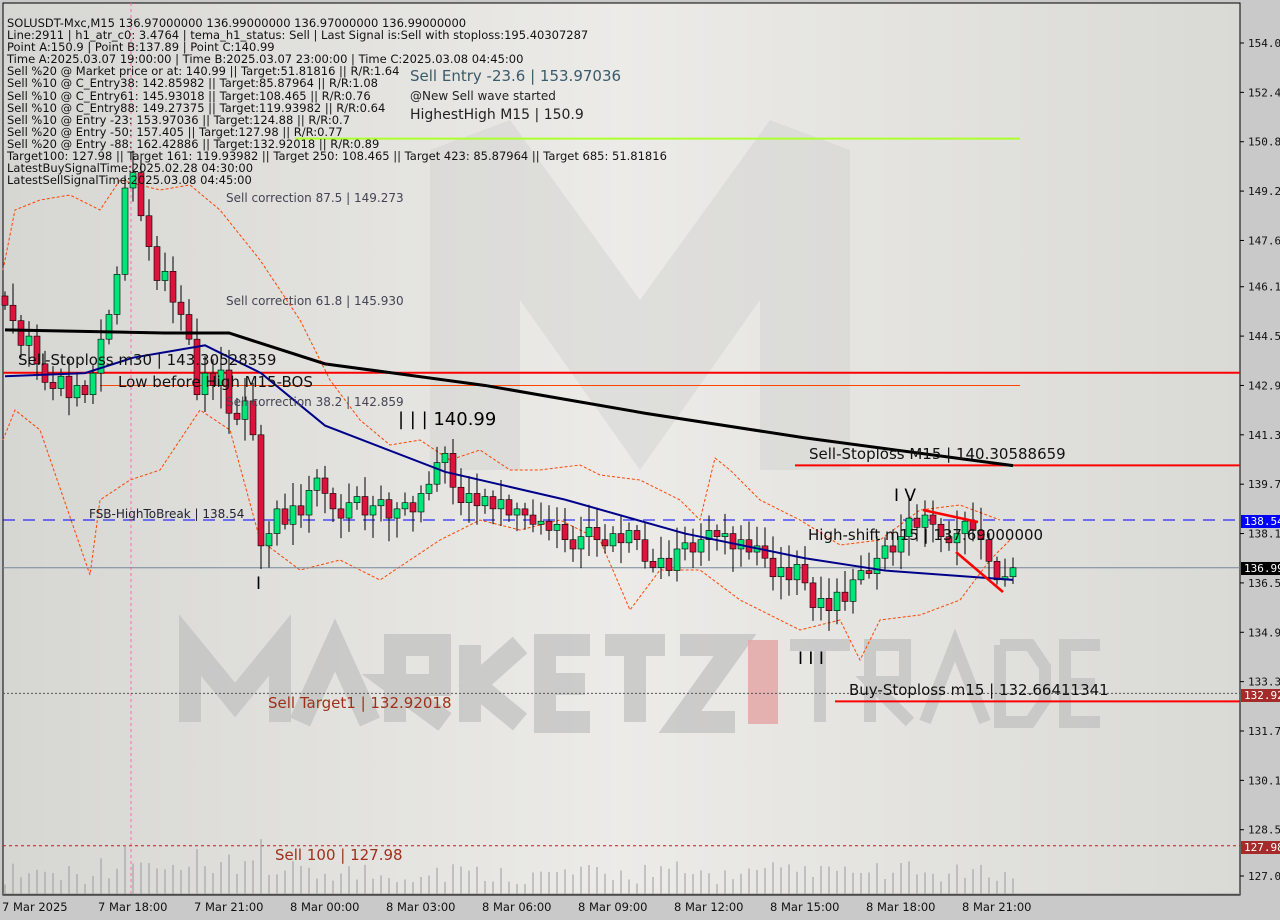 This screenshot has width=1280, height=920. I want to click on time-tick: 8 Mar 09:00, so click(613, 907).